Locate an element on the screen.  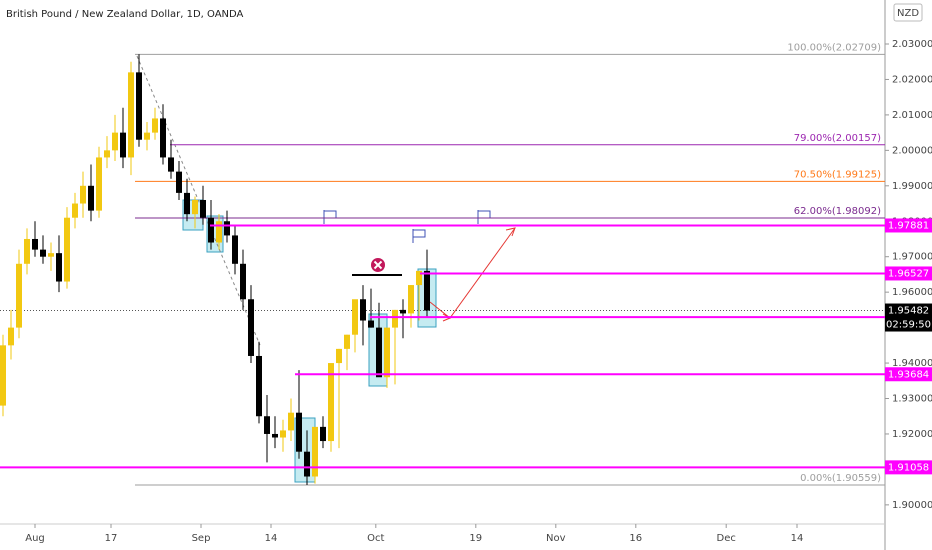
currency-label: NZD is located at coordinates (908, 13).